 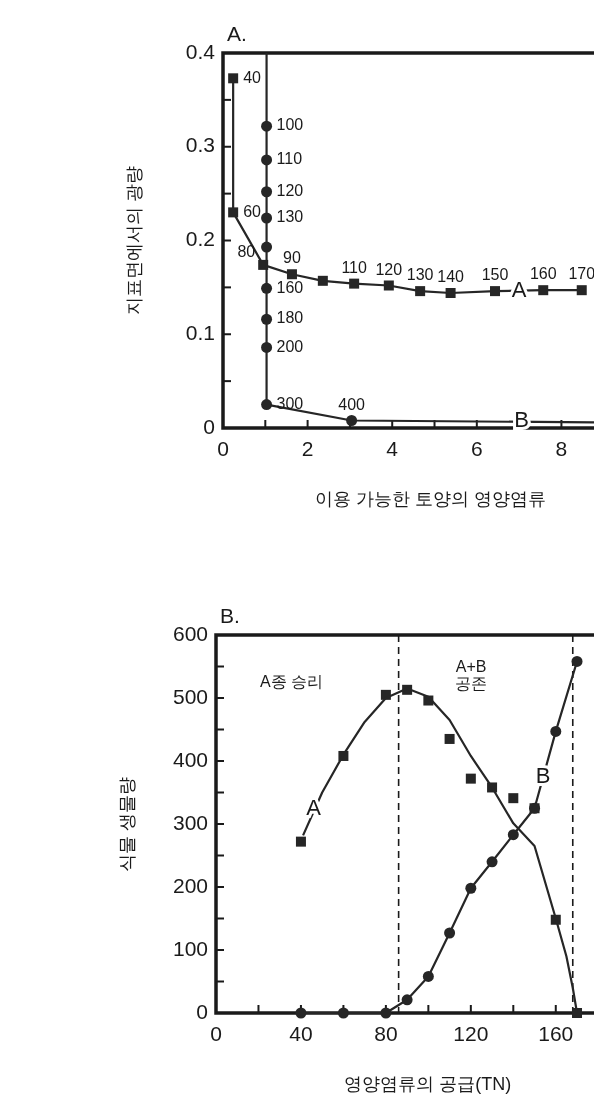 I want to click on annotation: 60, so click(x=252, y=211).